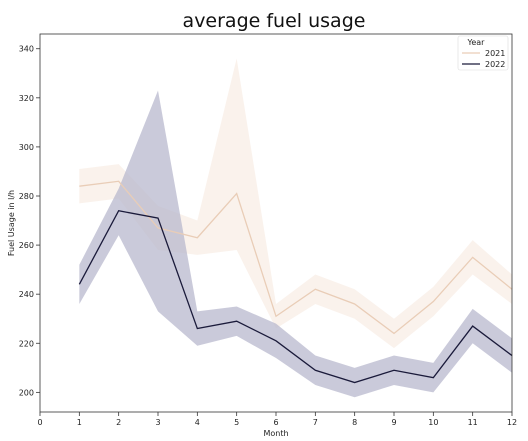 The image size is (528, 441). What do you see at coordinates (26, 343) in the screenshot?
I see `y-tick-label: 220` at bounding box center [26, 343].